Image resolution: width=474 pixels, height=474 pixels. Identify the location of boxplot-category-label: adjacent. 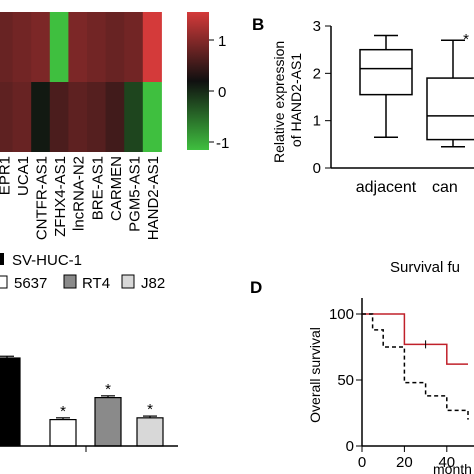
(386, 187).